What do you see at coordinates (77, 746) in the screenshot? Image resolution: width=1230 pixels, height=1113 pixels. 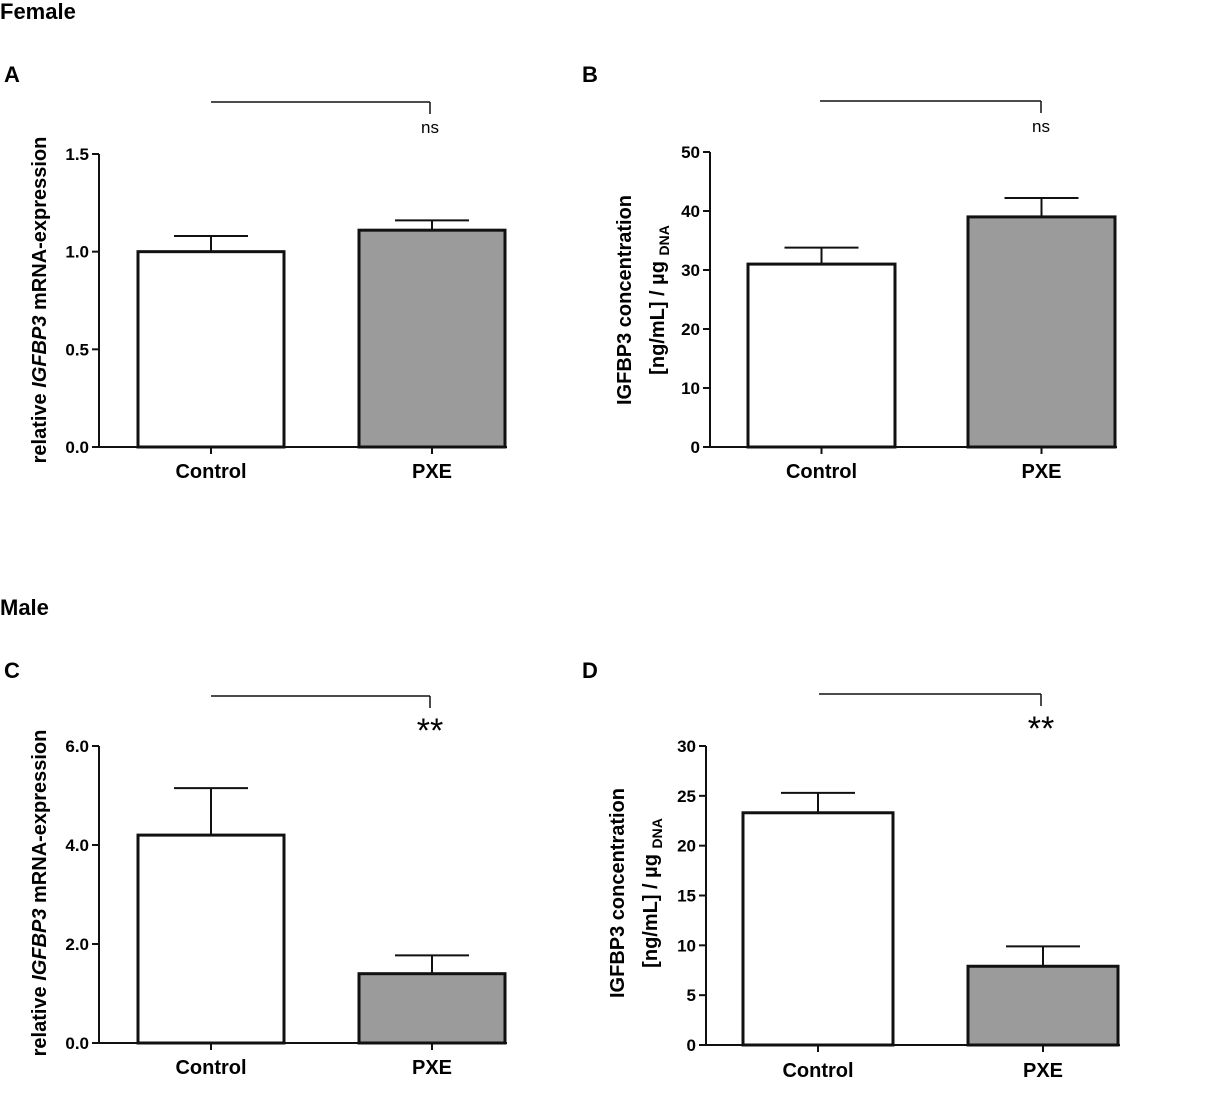 I see `y-tick-label: 6.0` at bounding box center [77, 746].